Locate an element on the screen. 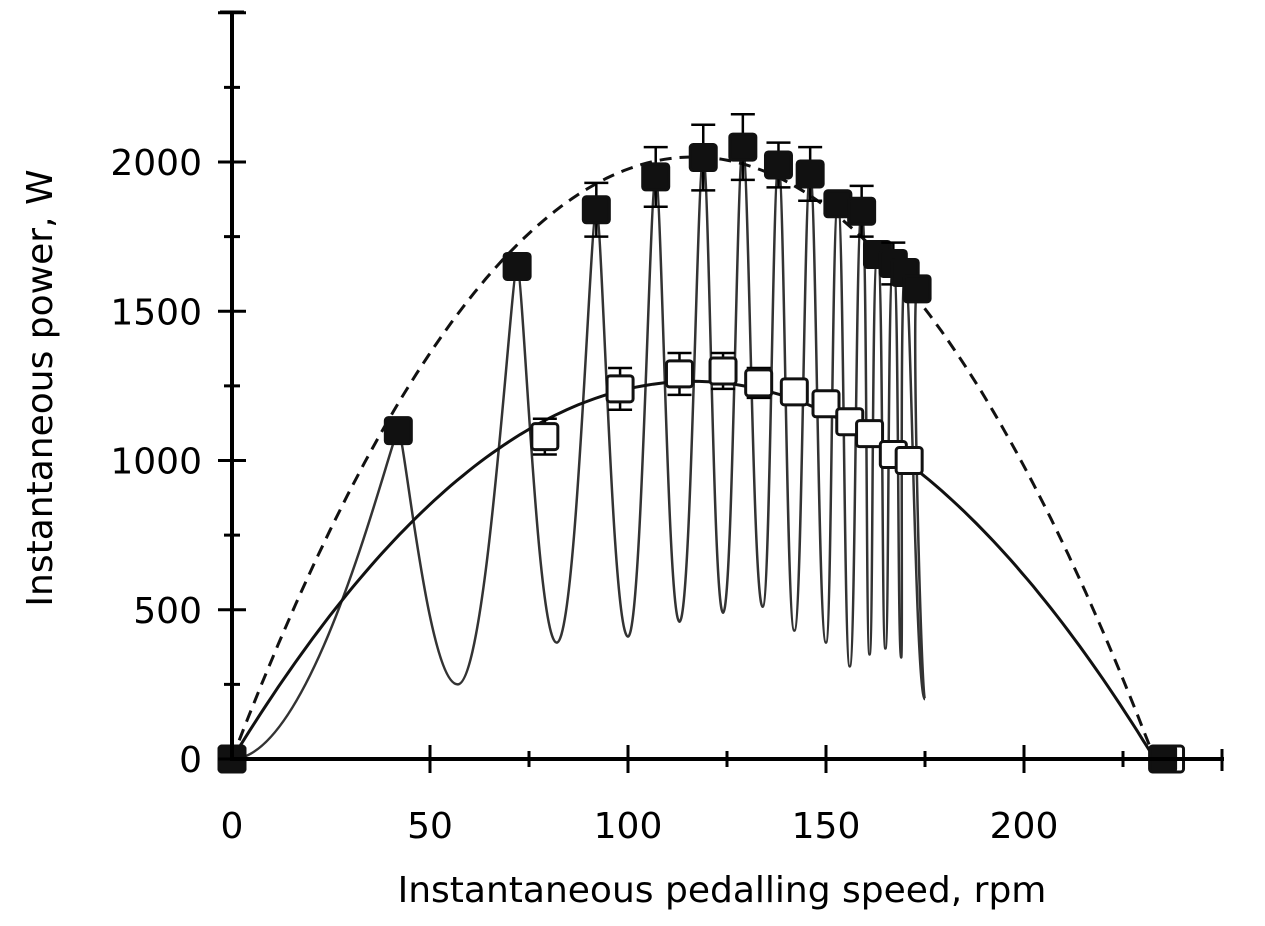 The width and height of the screenshot is (1265, 926). y-axis-title: Instantaneous power, W is located at coordinates (40, 387).